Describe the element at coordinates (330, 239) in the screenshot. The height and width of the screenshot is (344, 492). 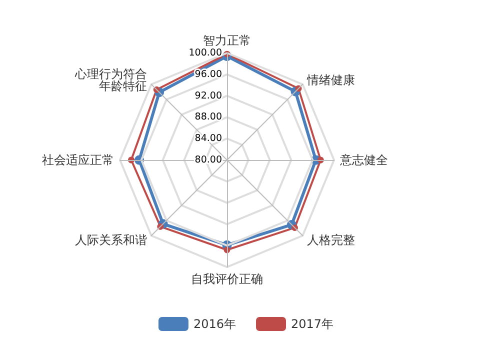
I see `spoke-label: 人格完整` at that location.